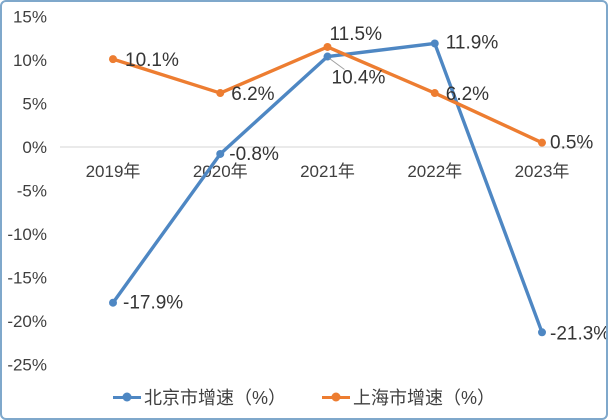  Describe the element at coordinates (424, 398) in the screenshot. I see `legend-label-shanghai: 上海市增速（%）` at that location.